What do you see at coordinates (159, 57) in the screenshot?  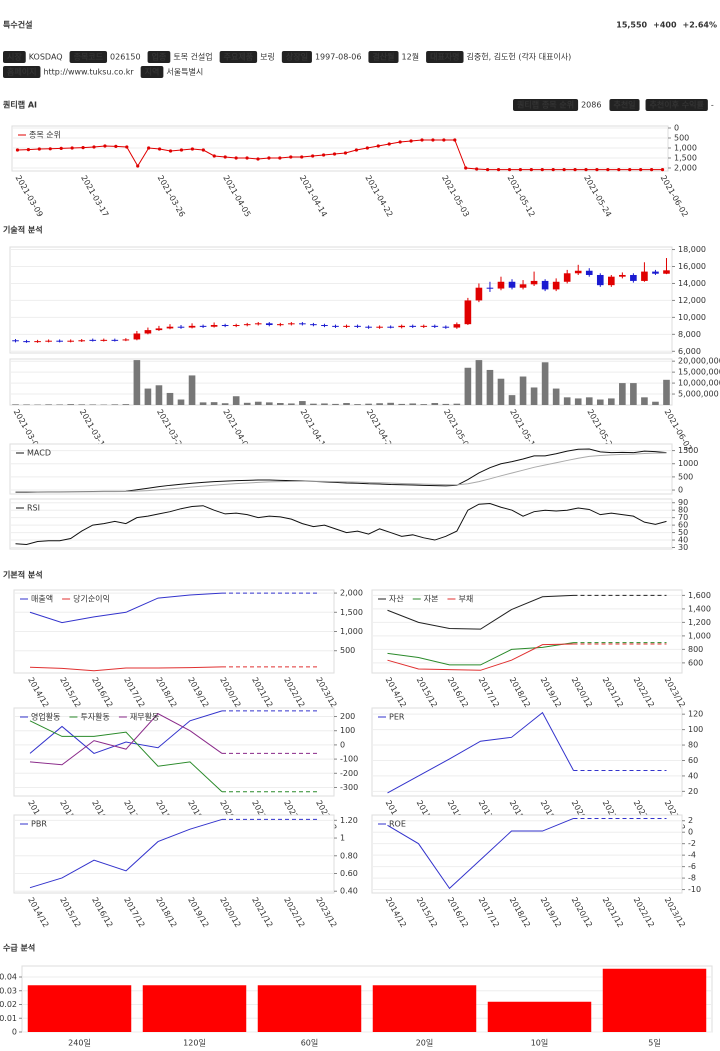 I see `badge-label: 업종` at bounding box center [159, 57].